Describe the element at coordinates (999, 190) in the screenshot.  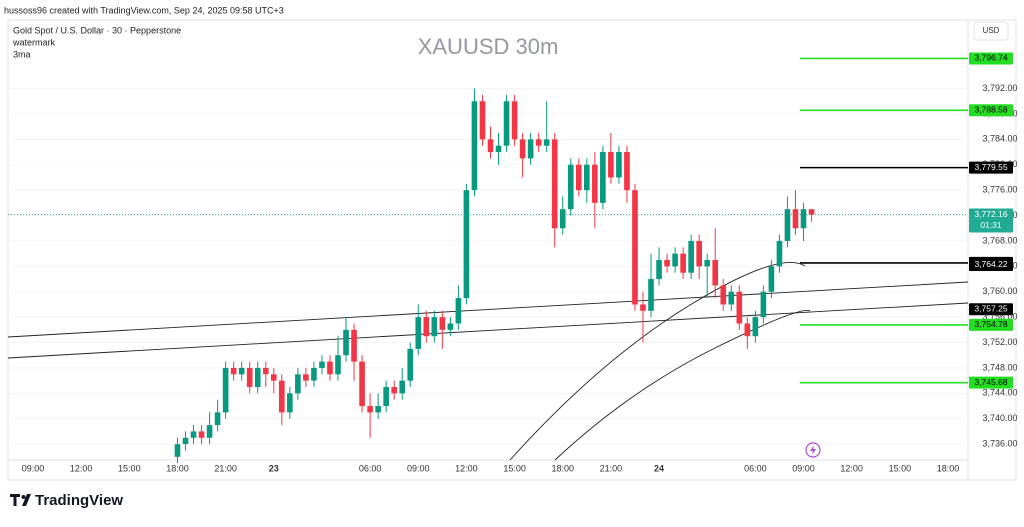
I see `y-tick-label: 3,776.00` at that location.